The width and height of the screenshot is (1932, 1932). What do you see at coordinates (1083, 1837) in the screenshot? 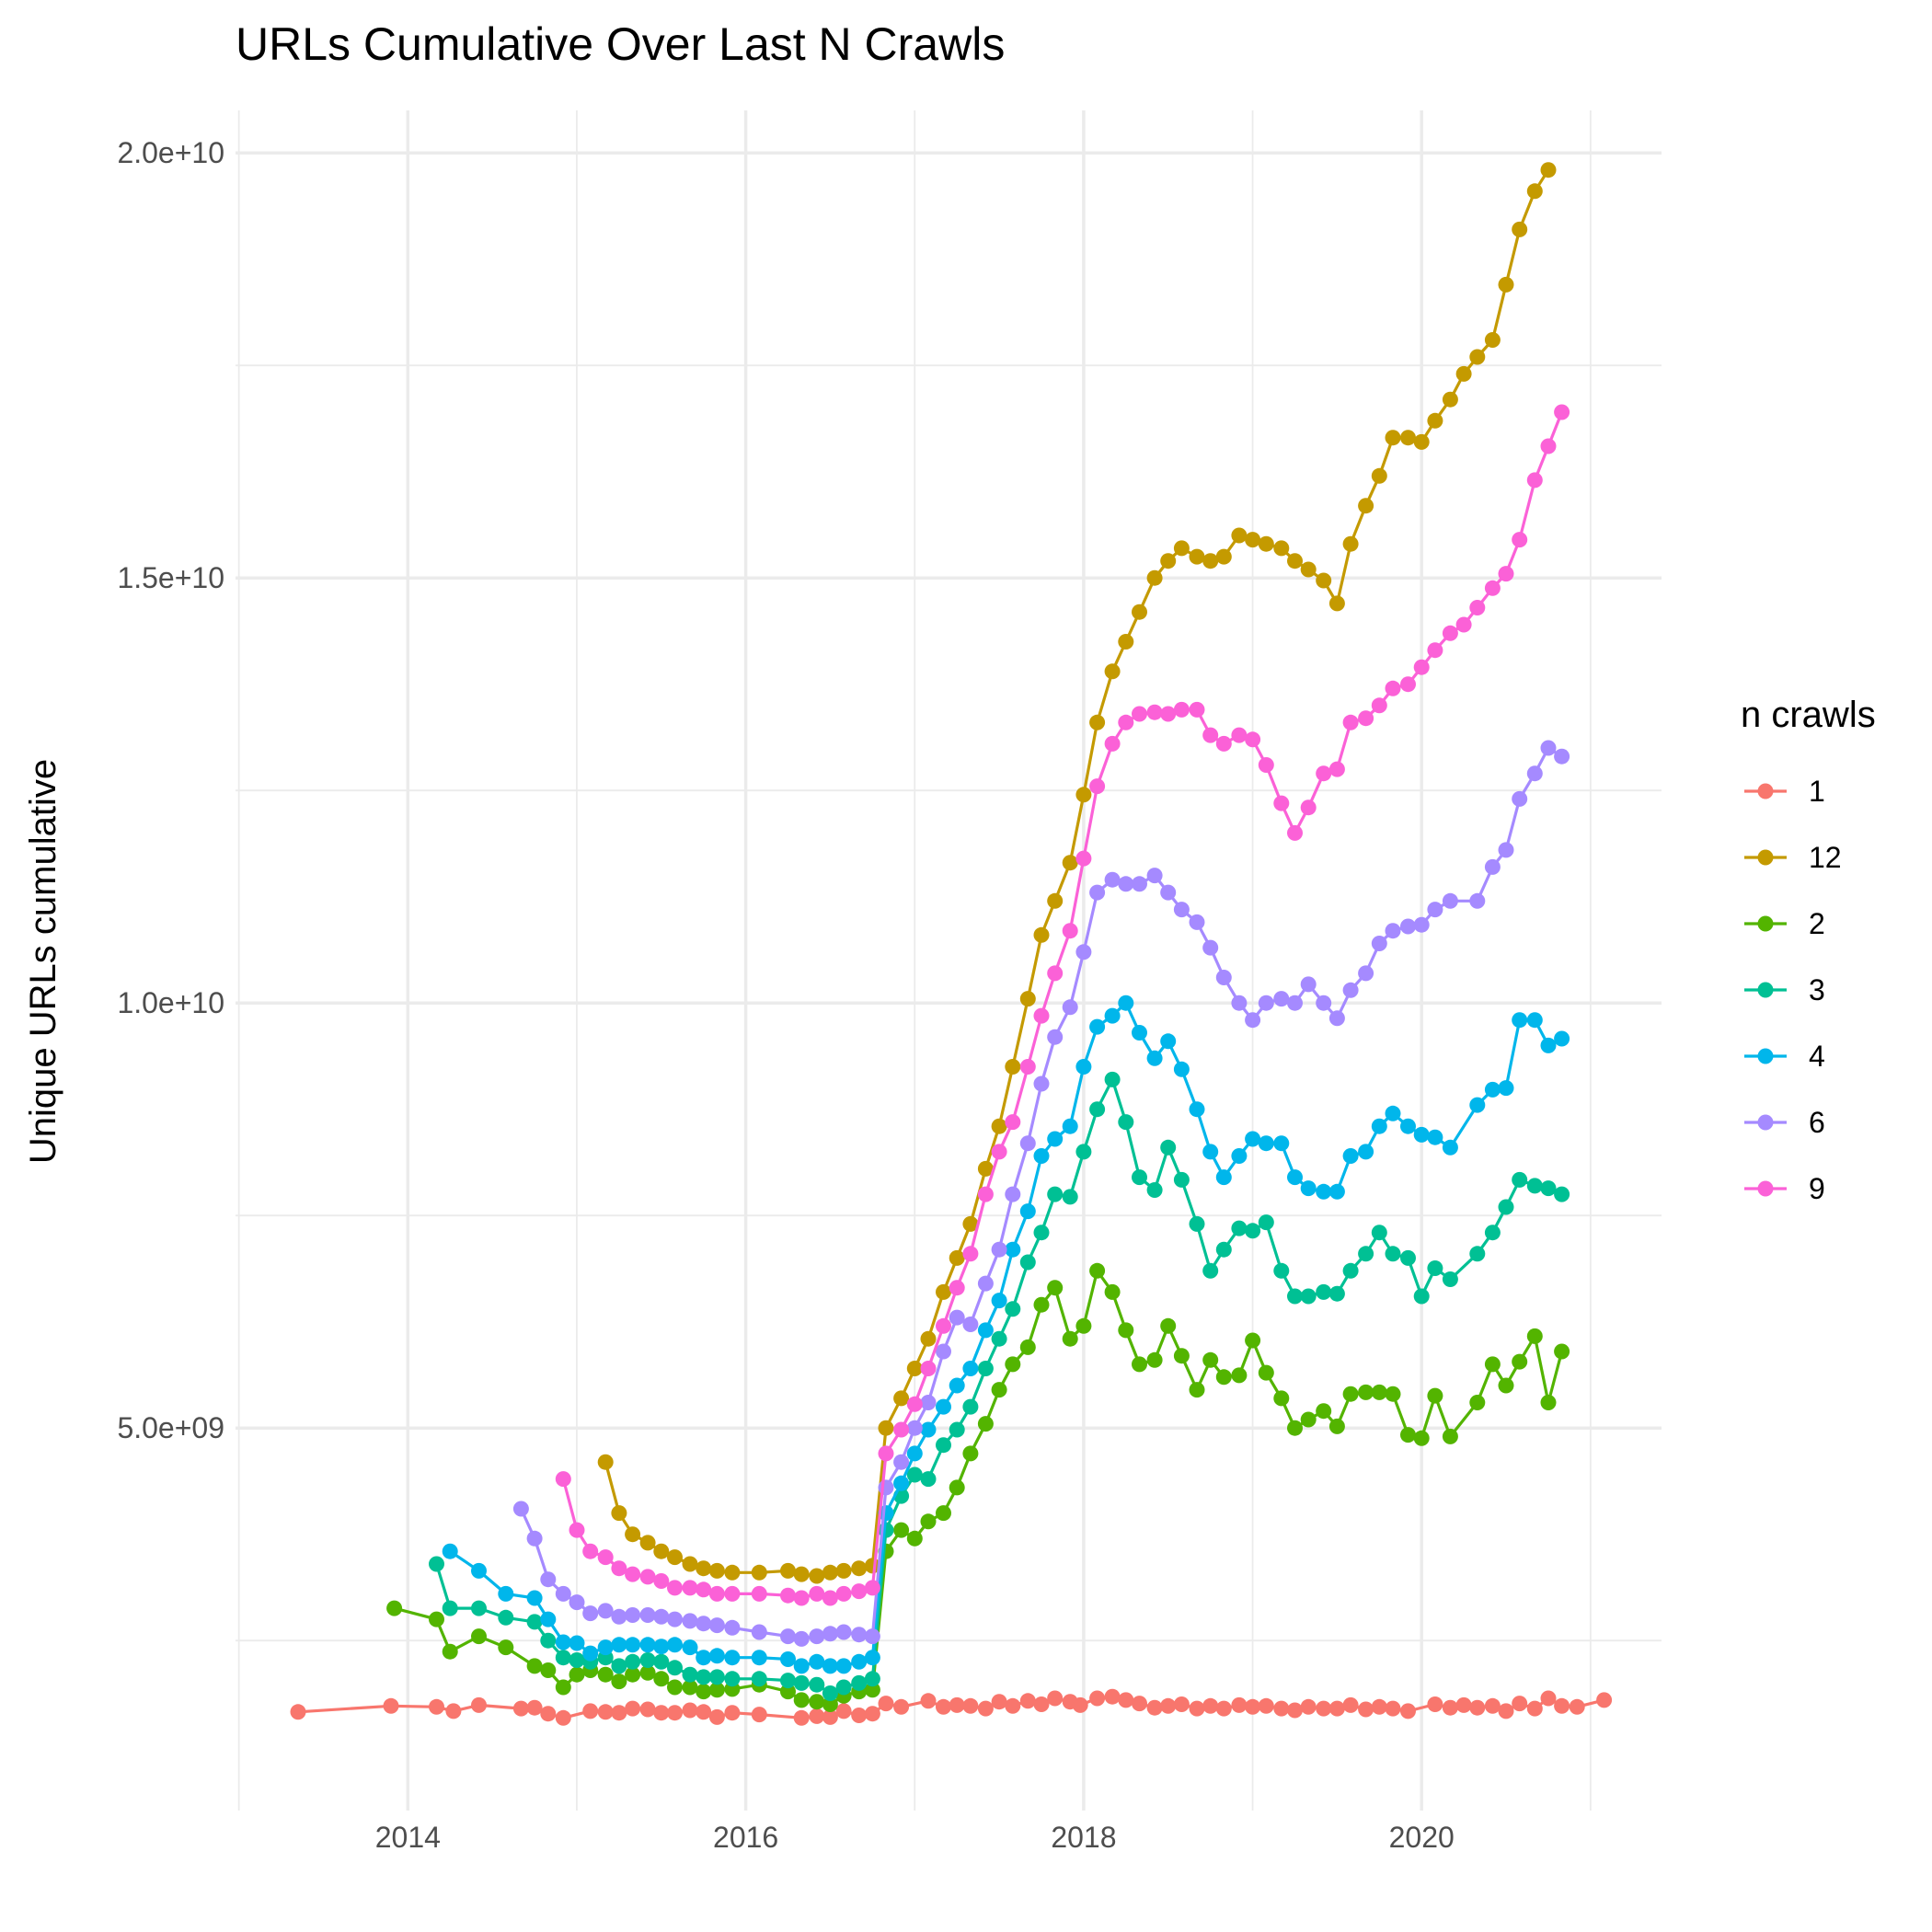
I see `x-tick-label: 2018` at bounding box center [1083, 1837].